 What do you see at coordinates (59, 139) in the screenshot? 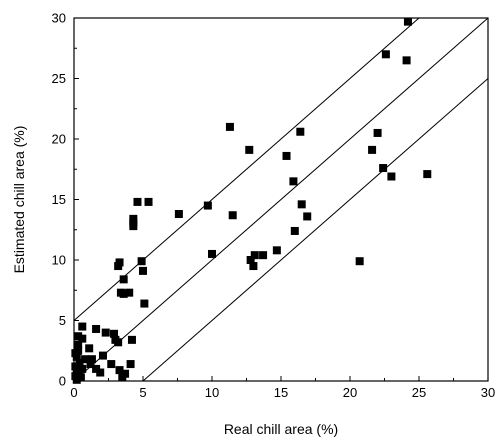
I see `y-tick-label: 20` at bounding box center [59, 139].